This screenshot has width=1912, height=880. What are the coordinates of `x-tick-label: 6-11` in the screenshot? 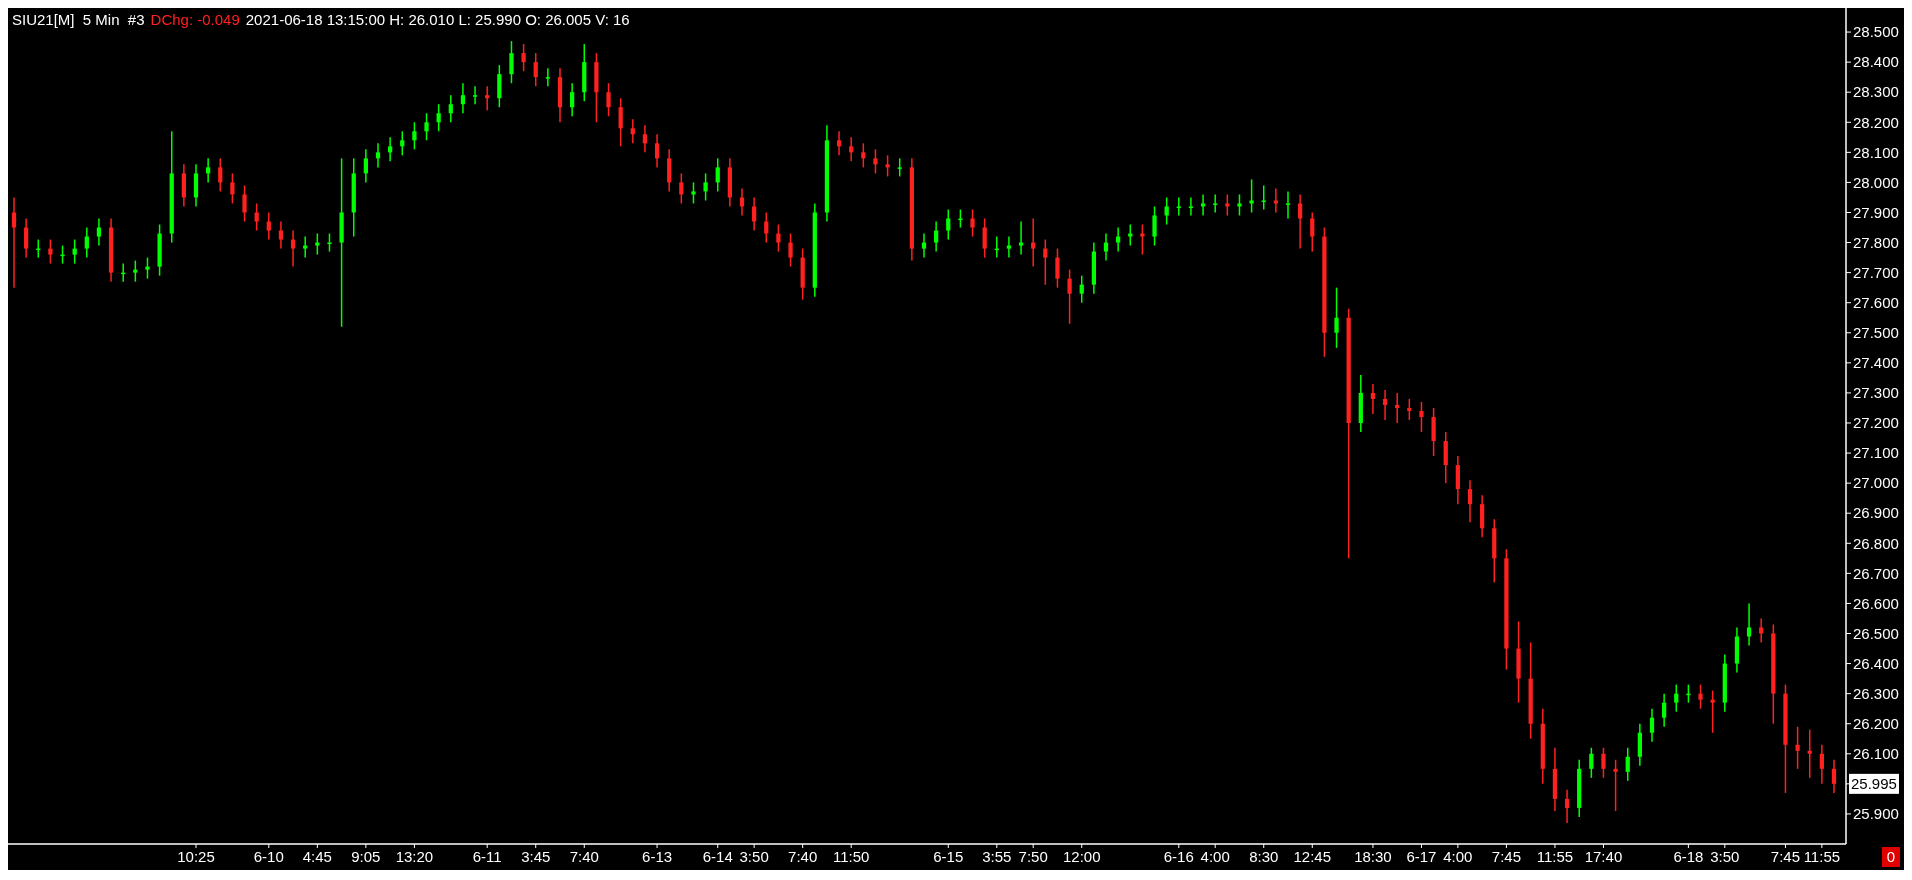 It's located at (487, 856).